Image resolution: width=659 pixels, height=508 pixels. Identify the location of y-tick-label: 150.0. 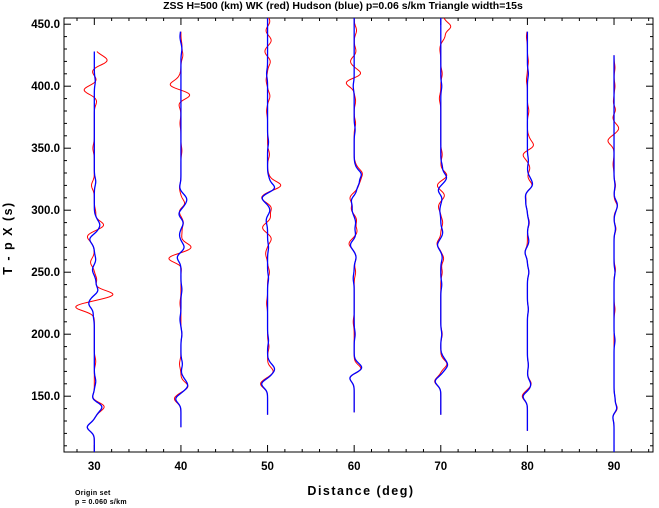
(45, 397).